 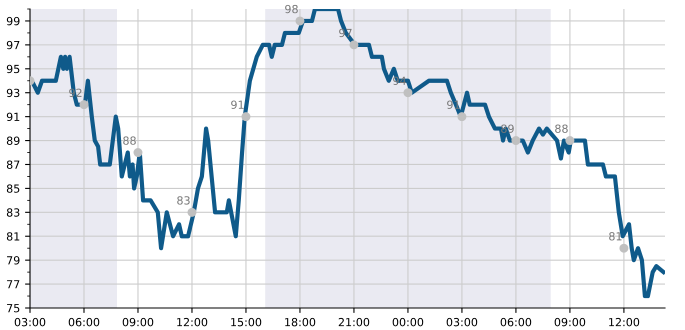 I want to click on y-tick-label: 97, so click(x=13, y=45).